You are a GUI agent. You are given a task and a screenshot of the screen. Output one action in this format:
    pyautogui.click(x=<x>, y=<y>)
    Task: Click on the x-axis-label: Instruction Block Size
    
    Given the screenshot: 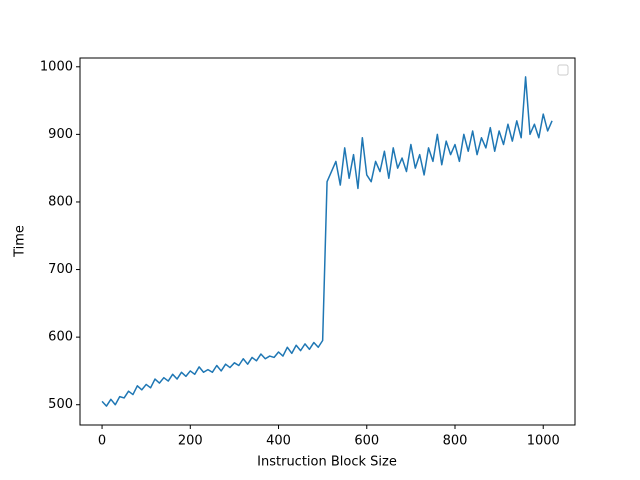 What is the action you would take?
    pyautogui.click(x=327, y=462)
    